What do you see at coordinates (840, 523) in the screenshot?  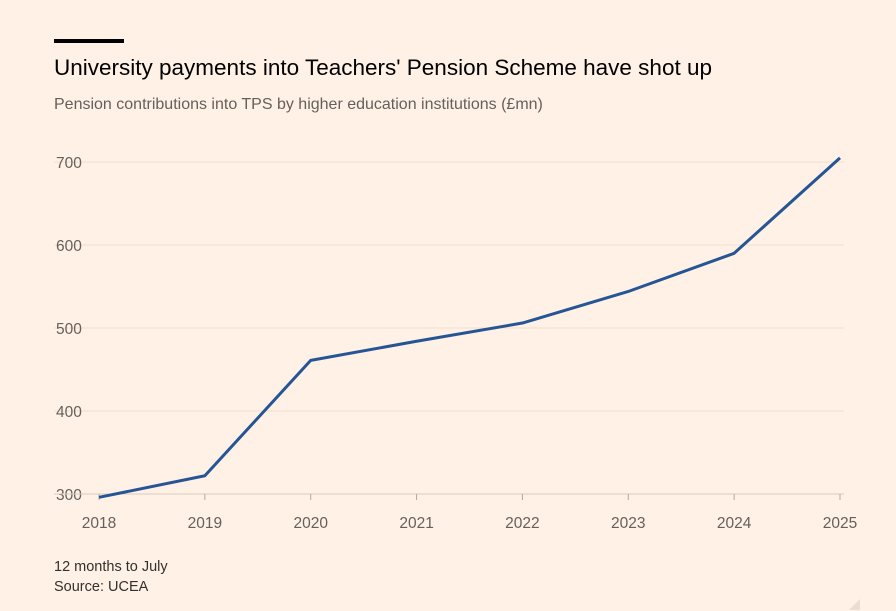 I see `x-tick-label-2025: 2025` at bounding box center [840, 523].